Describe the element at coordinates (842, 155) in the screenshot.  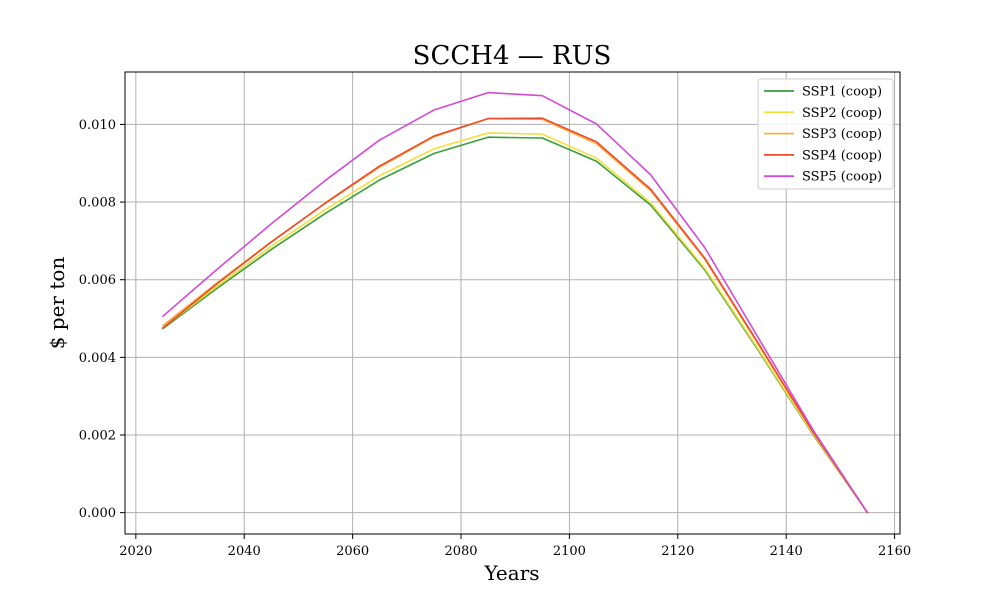
I see `legend-label-ssp4: SSP4 (coop)` at that location.